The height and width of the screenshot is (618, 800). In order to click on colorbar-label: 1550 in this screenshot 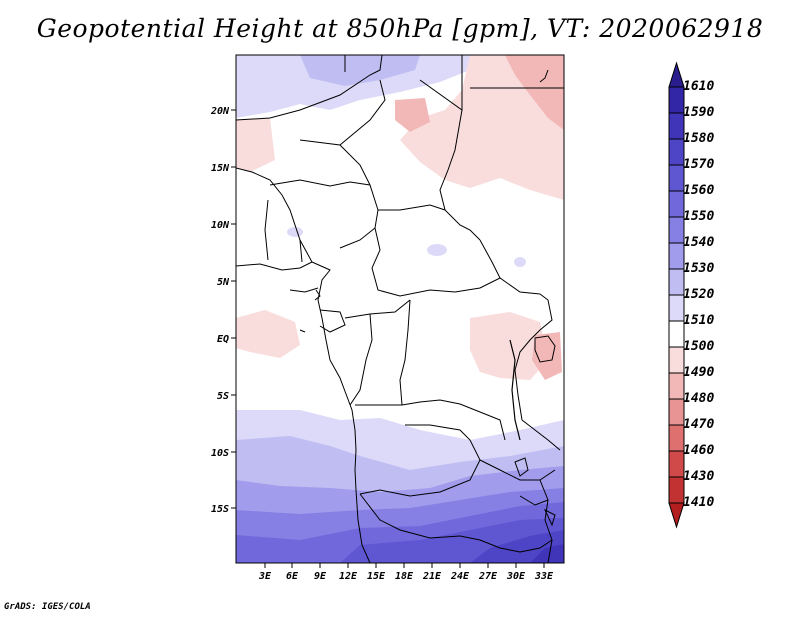, I will do `click(699, 216)`.